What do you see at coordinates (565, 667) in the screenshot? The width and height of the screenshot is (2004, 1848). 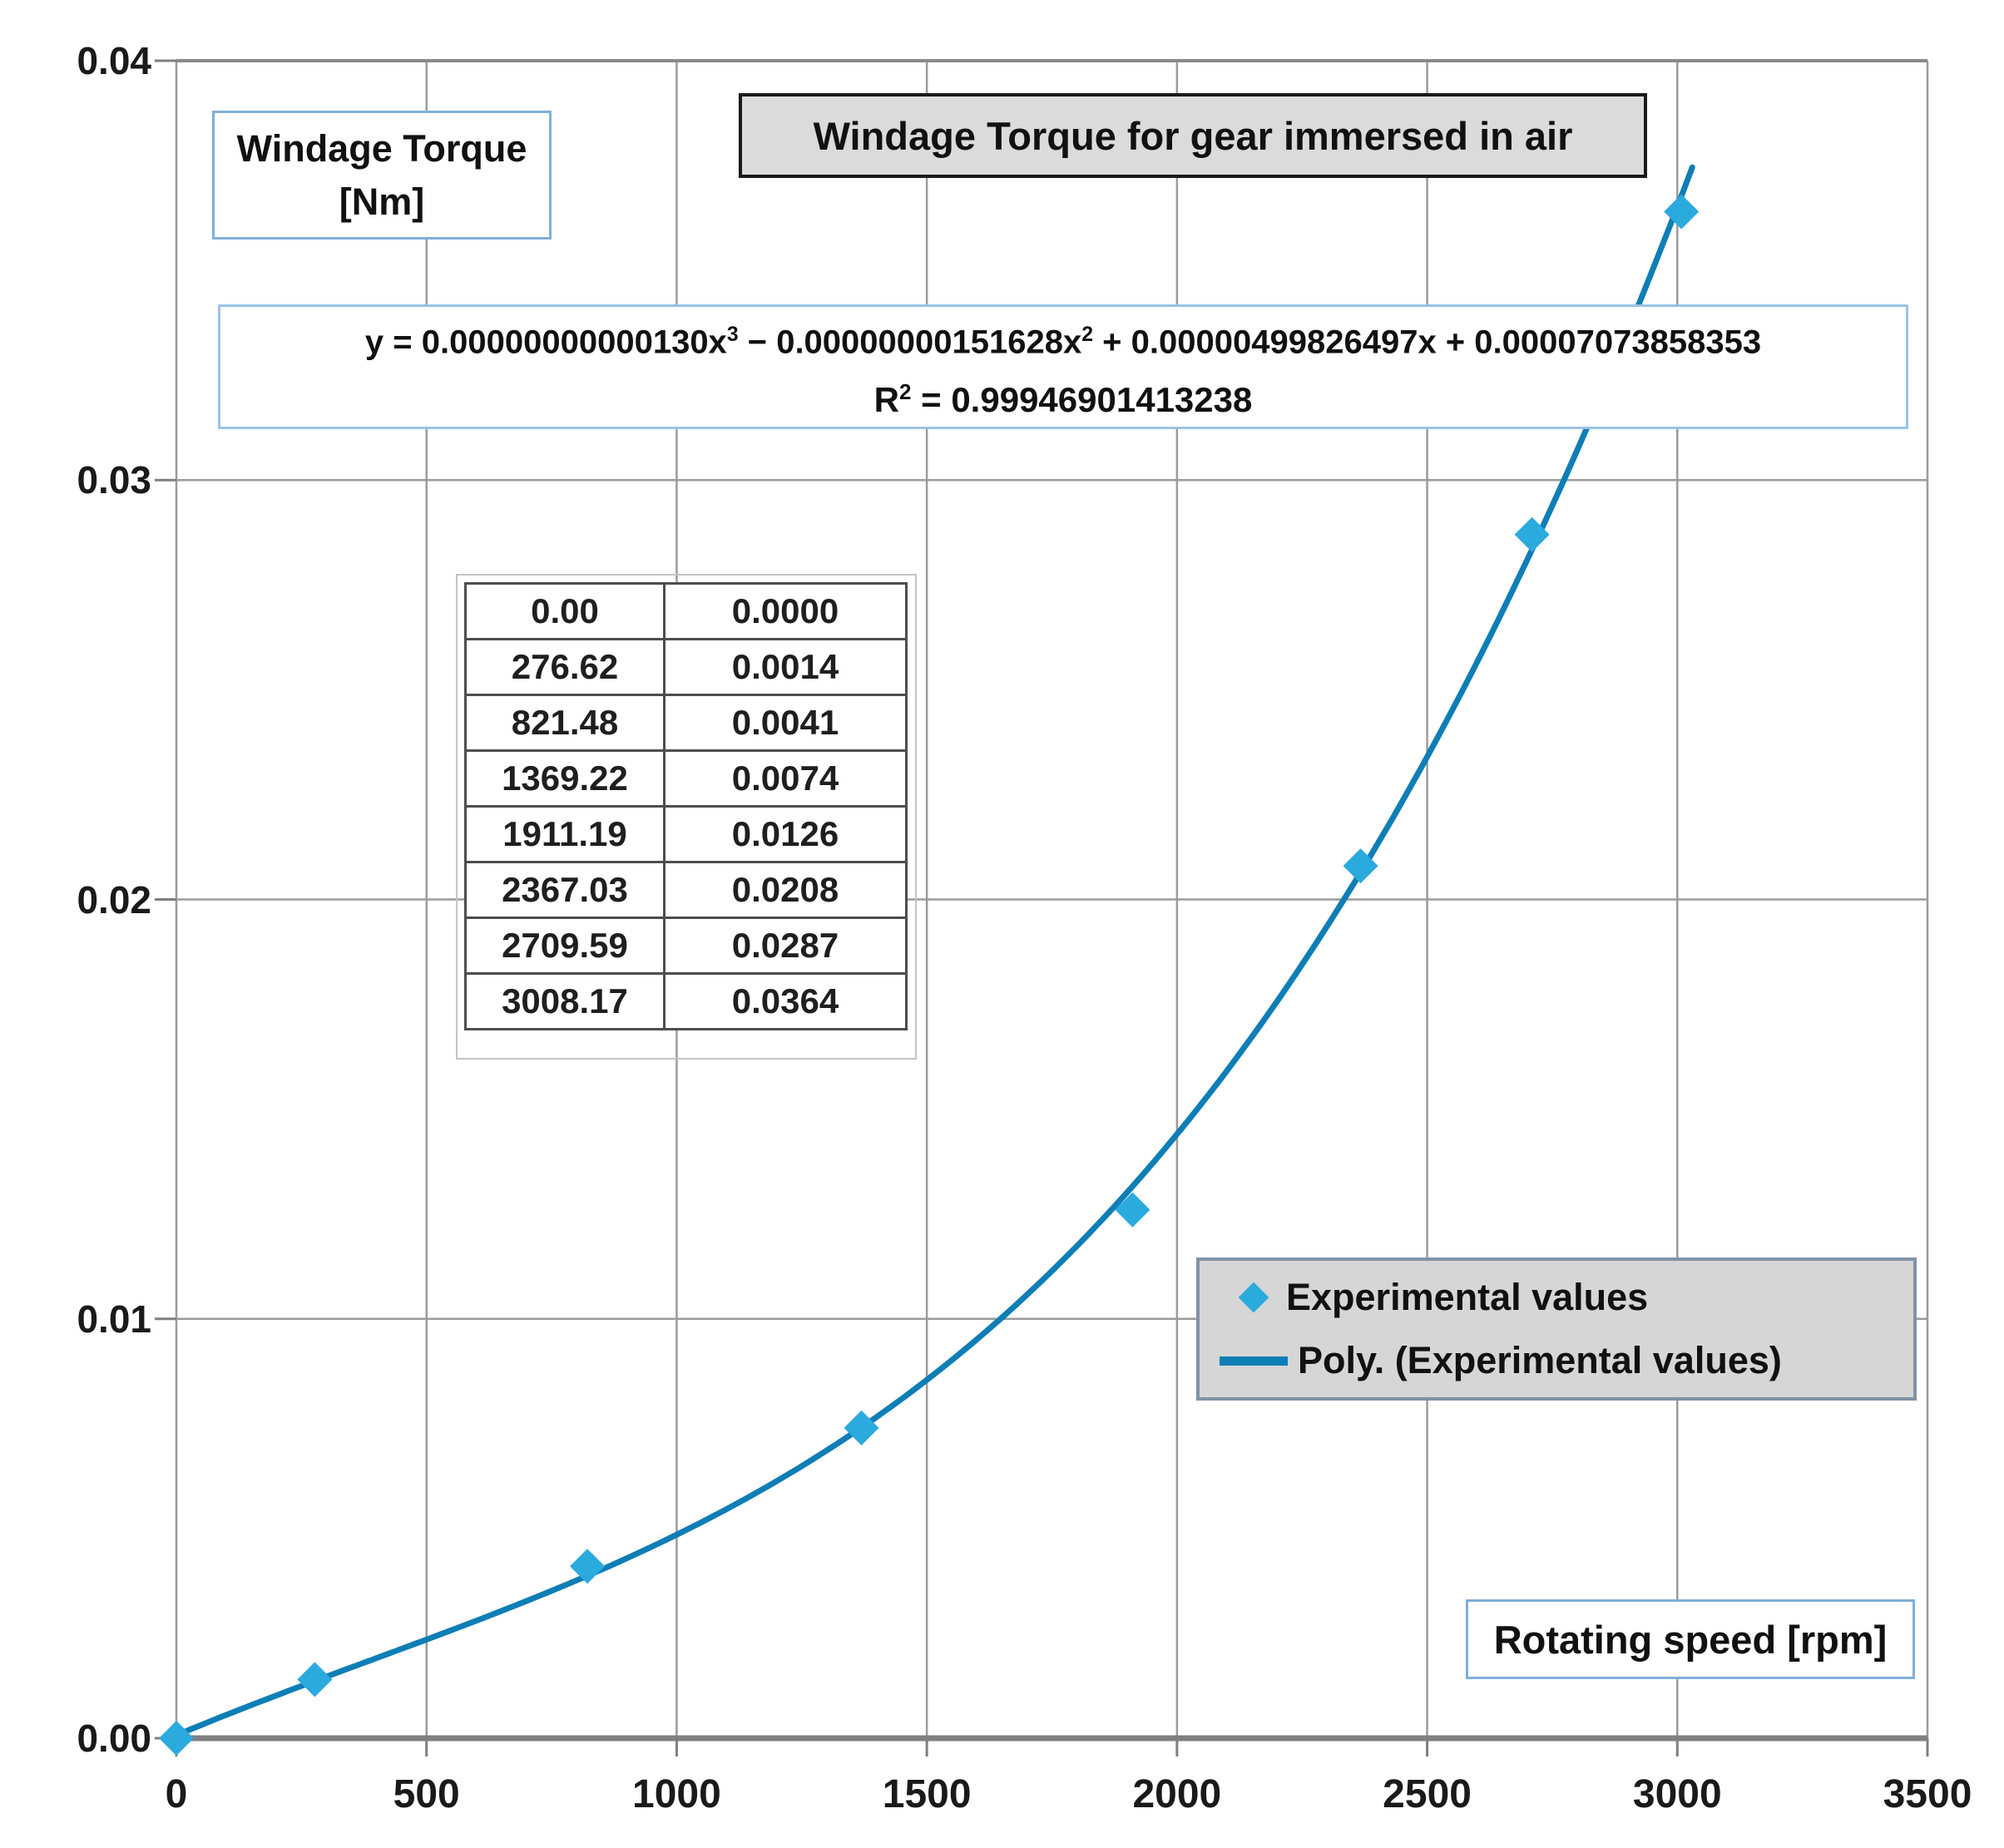 I see `table-cell-rpm: 276.62` at bounding box center [565, 667].